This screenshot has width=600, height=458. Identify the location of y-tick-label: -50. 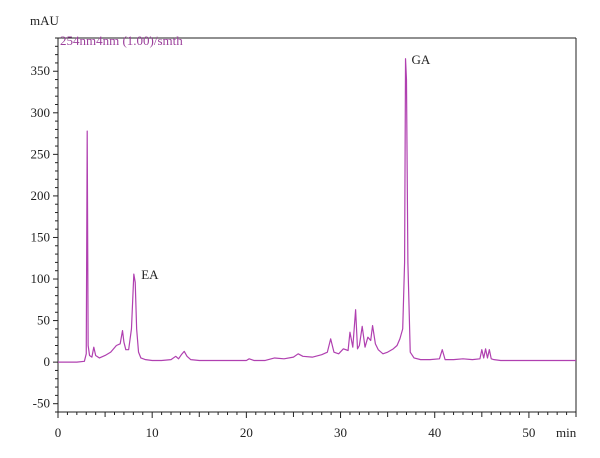
(41, 403).